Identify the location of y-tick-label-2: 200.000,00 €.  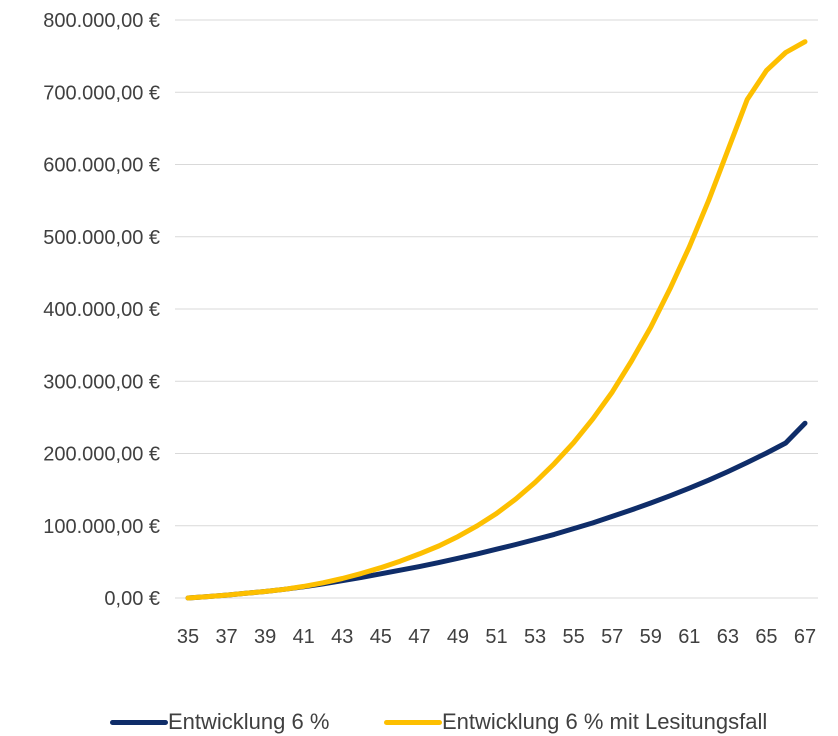
(101, 455).